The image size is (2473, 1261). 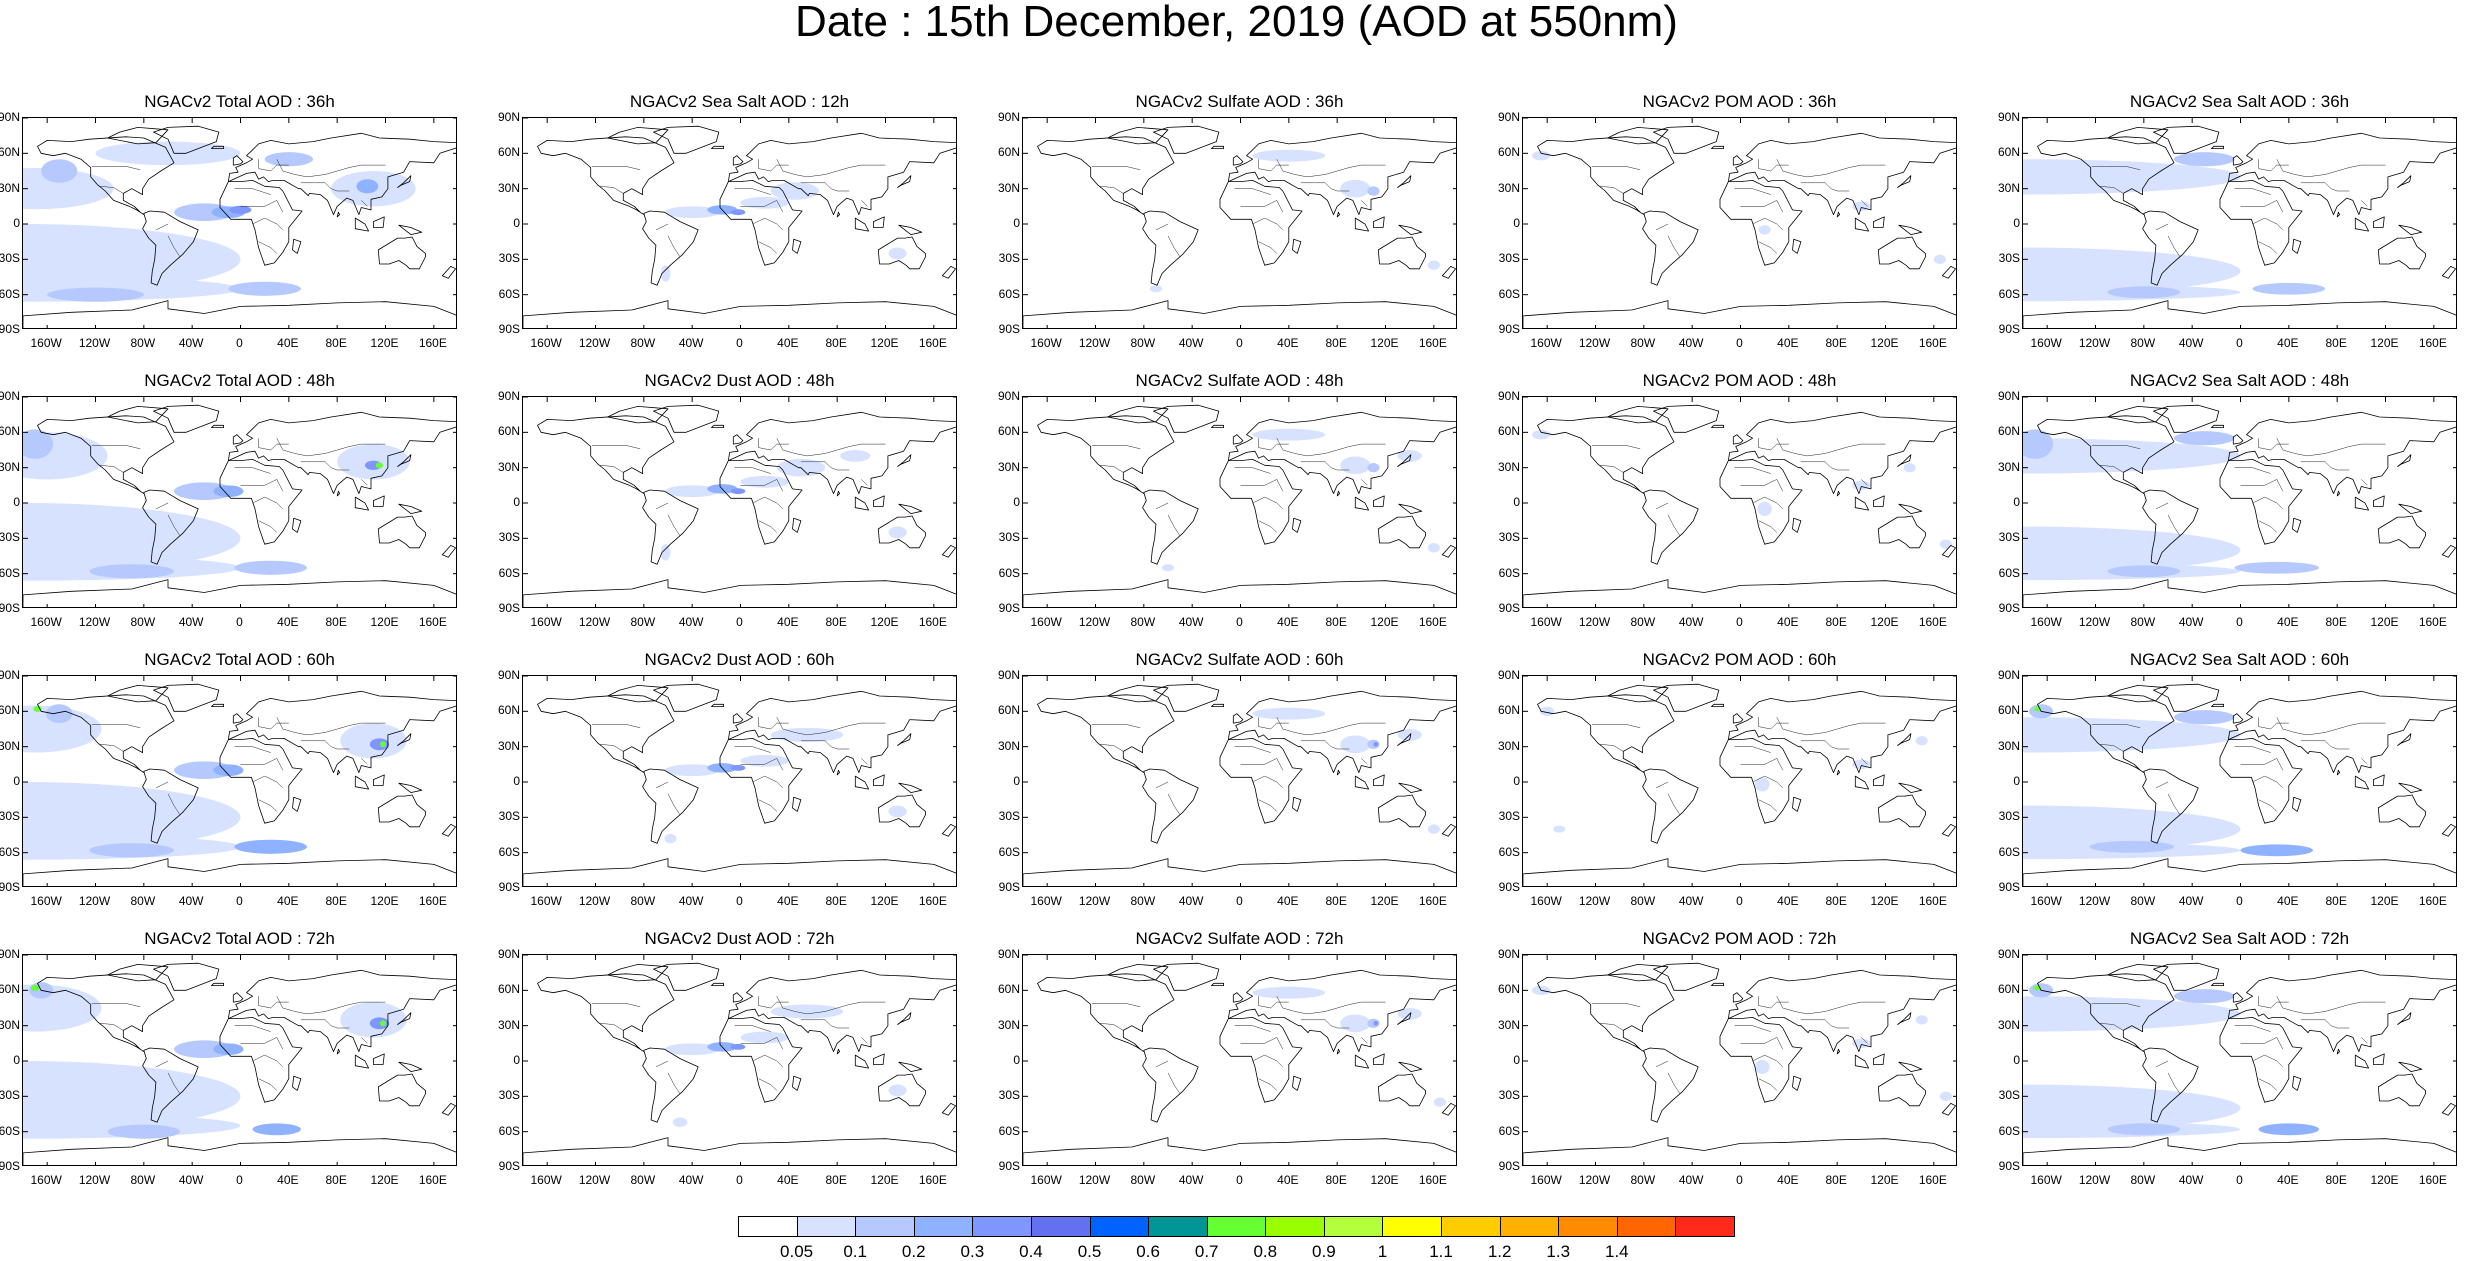 I want to click on longitude-tick-label: 40W, so click(x=2191, y=343).